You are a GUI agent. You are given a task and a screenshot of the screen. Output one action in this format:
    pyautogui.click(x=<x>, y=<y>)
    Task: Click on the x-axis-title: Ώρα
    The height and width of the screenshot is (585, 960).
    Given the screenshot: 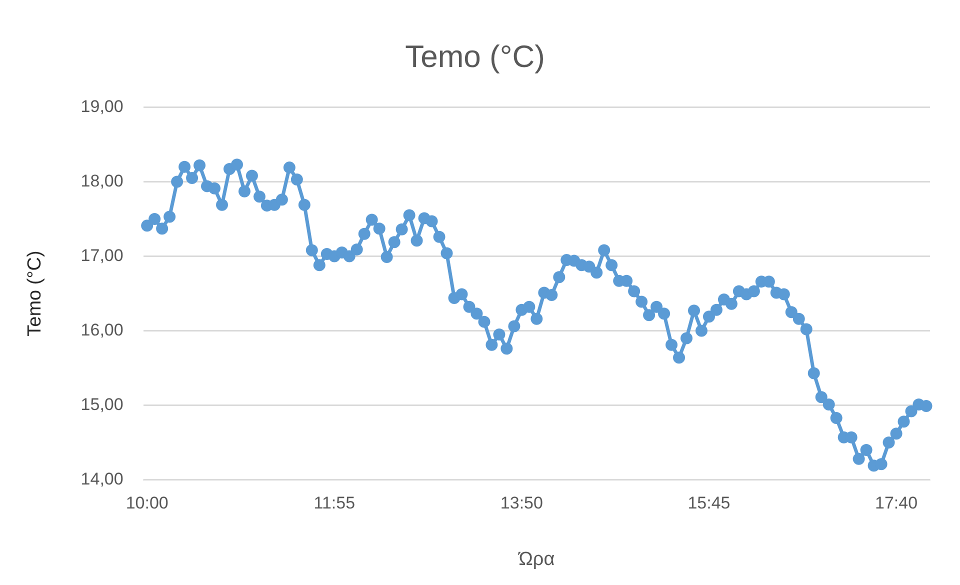 What is the action you would take?
    pyautogui.click(x=536, y=559)
    